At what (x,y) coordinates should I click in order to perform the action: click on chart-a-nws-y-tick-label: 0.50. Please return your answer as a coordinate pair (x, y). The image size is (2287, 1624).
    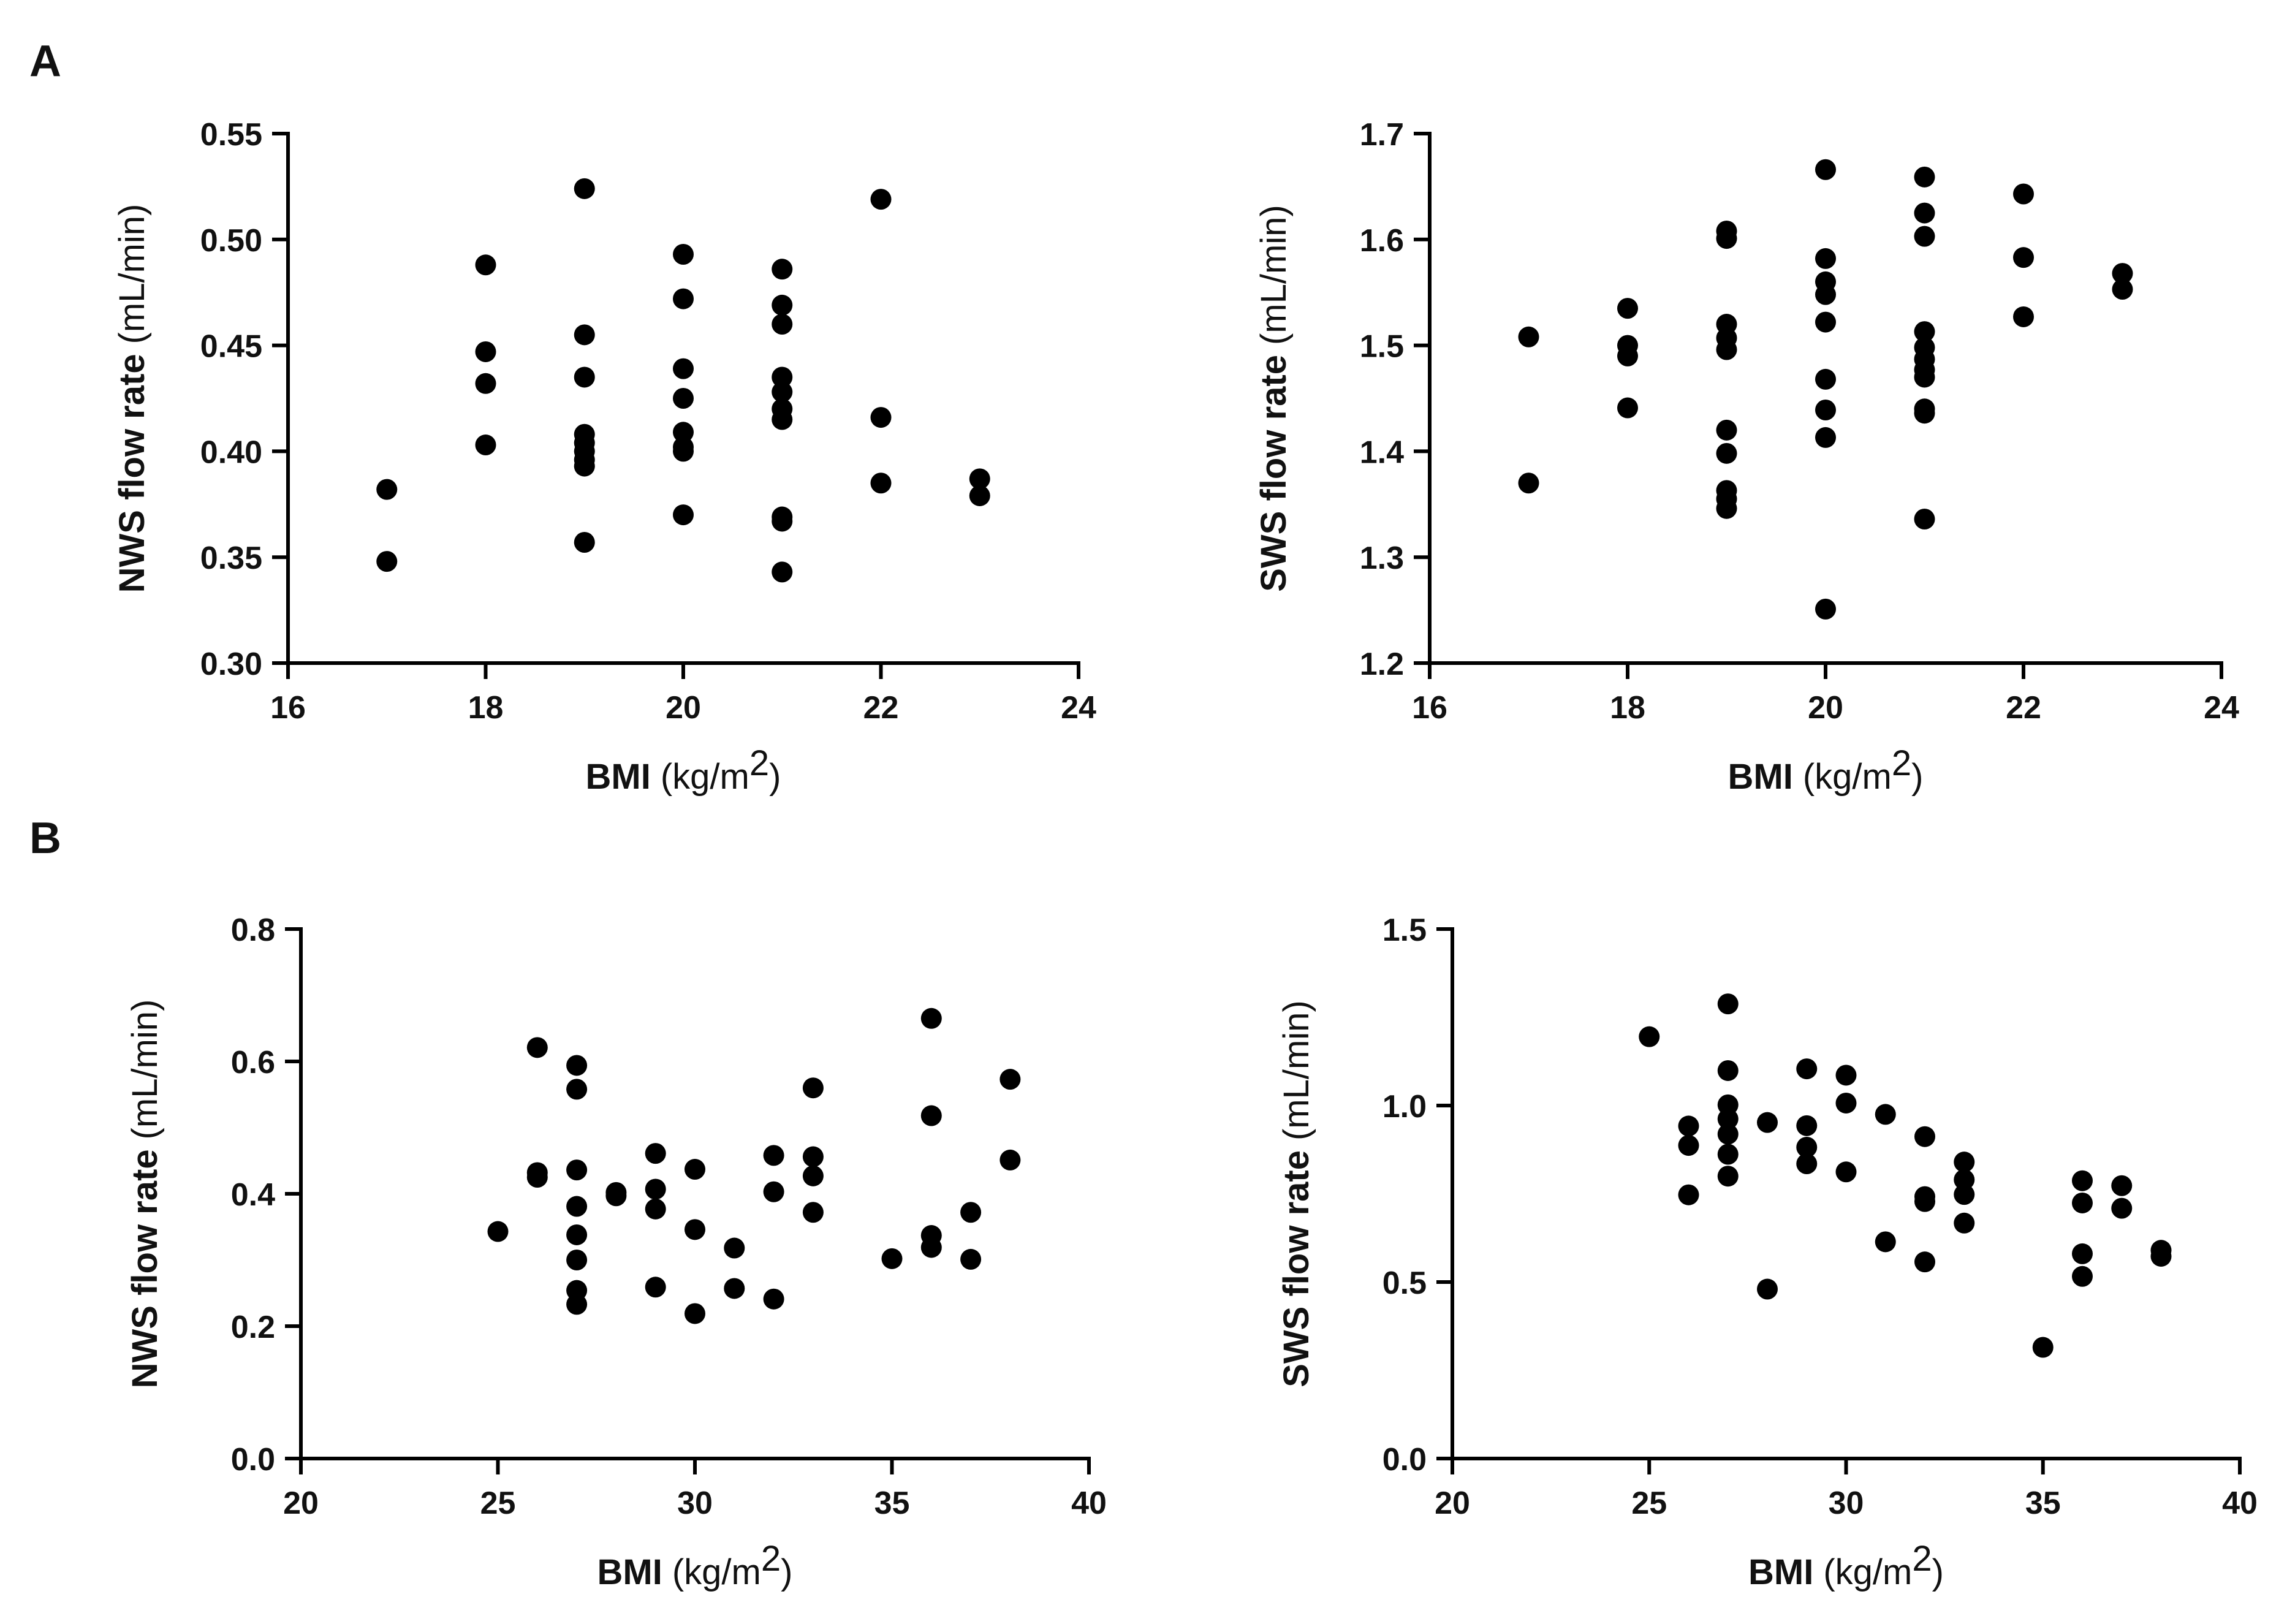
    Looking at the image, I should click on (231, 241).